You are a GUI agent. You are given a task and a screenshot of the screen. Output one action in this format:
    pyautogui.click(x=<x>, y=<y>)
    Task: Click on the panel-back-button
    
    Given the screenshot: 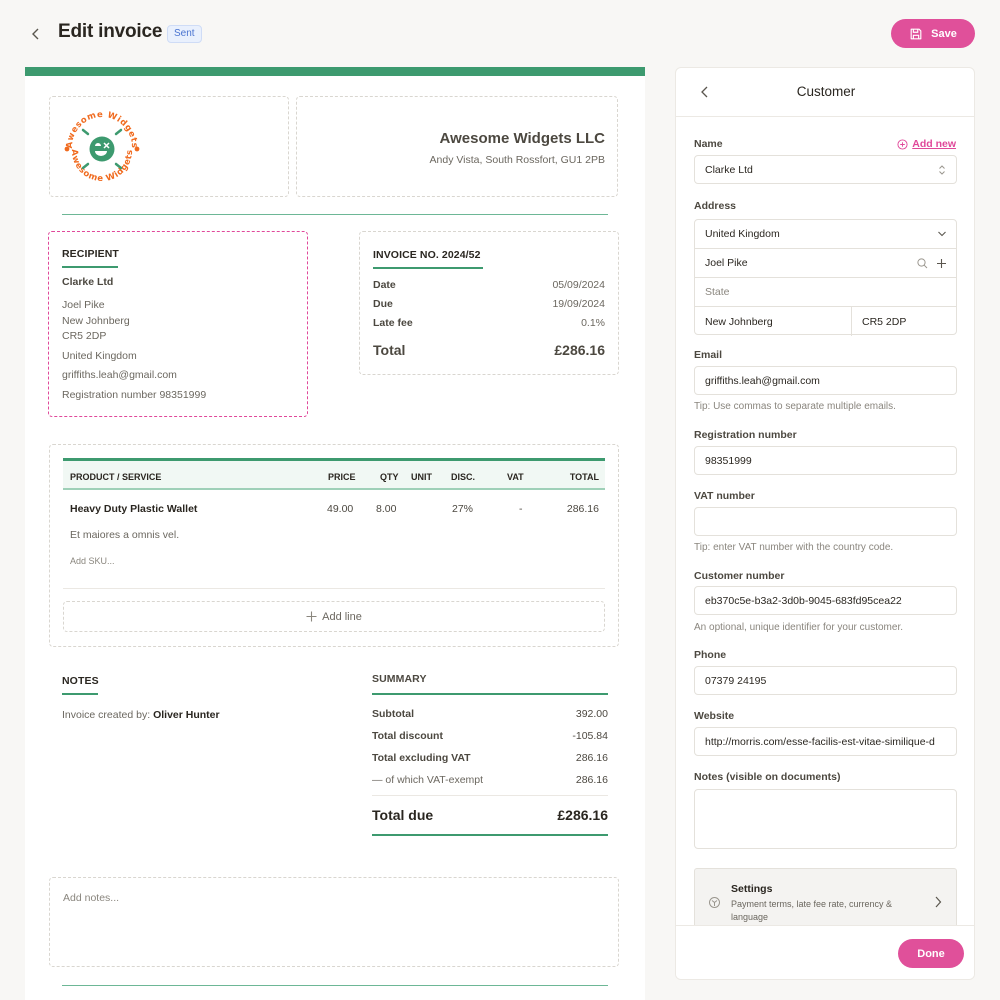 What is the action you would take?
    pyautogui.click(x=705, y=92)
    